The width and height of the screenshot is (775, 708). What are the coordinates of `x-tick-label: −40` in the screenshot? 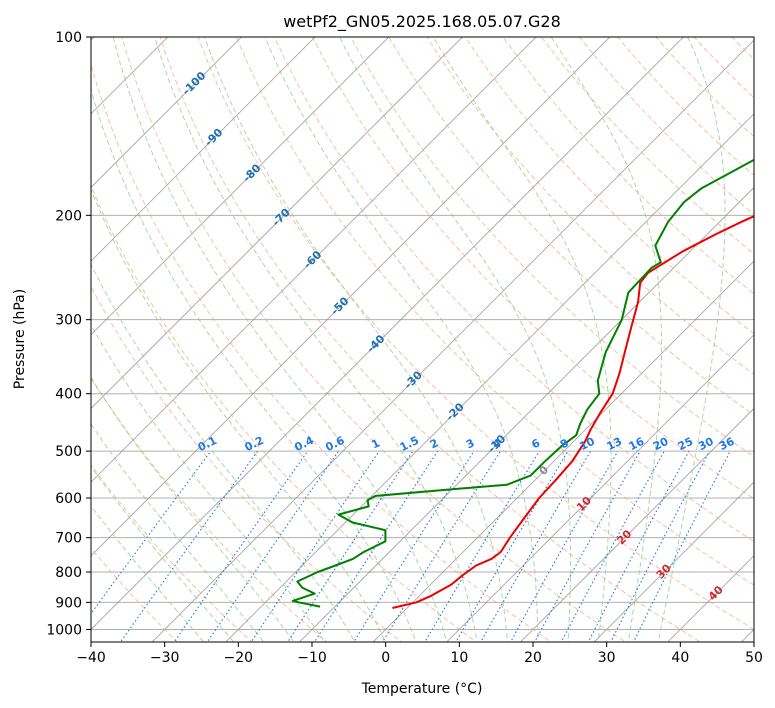 It's located at (91, 658).